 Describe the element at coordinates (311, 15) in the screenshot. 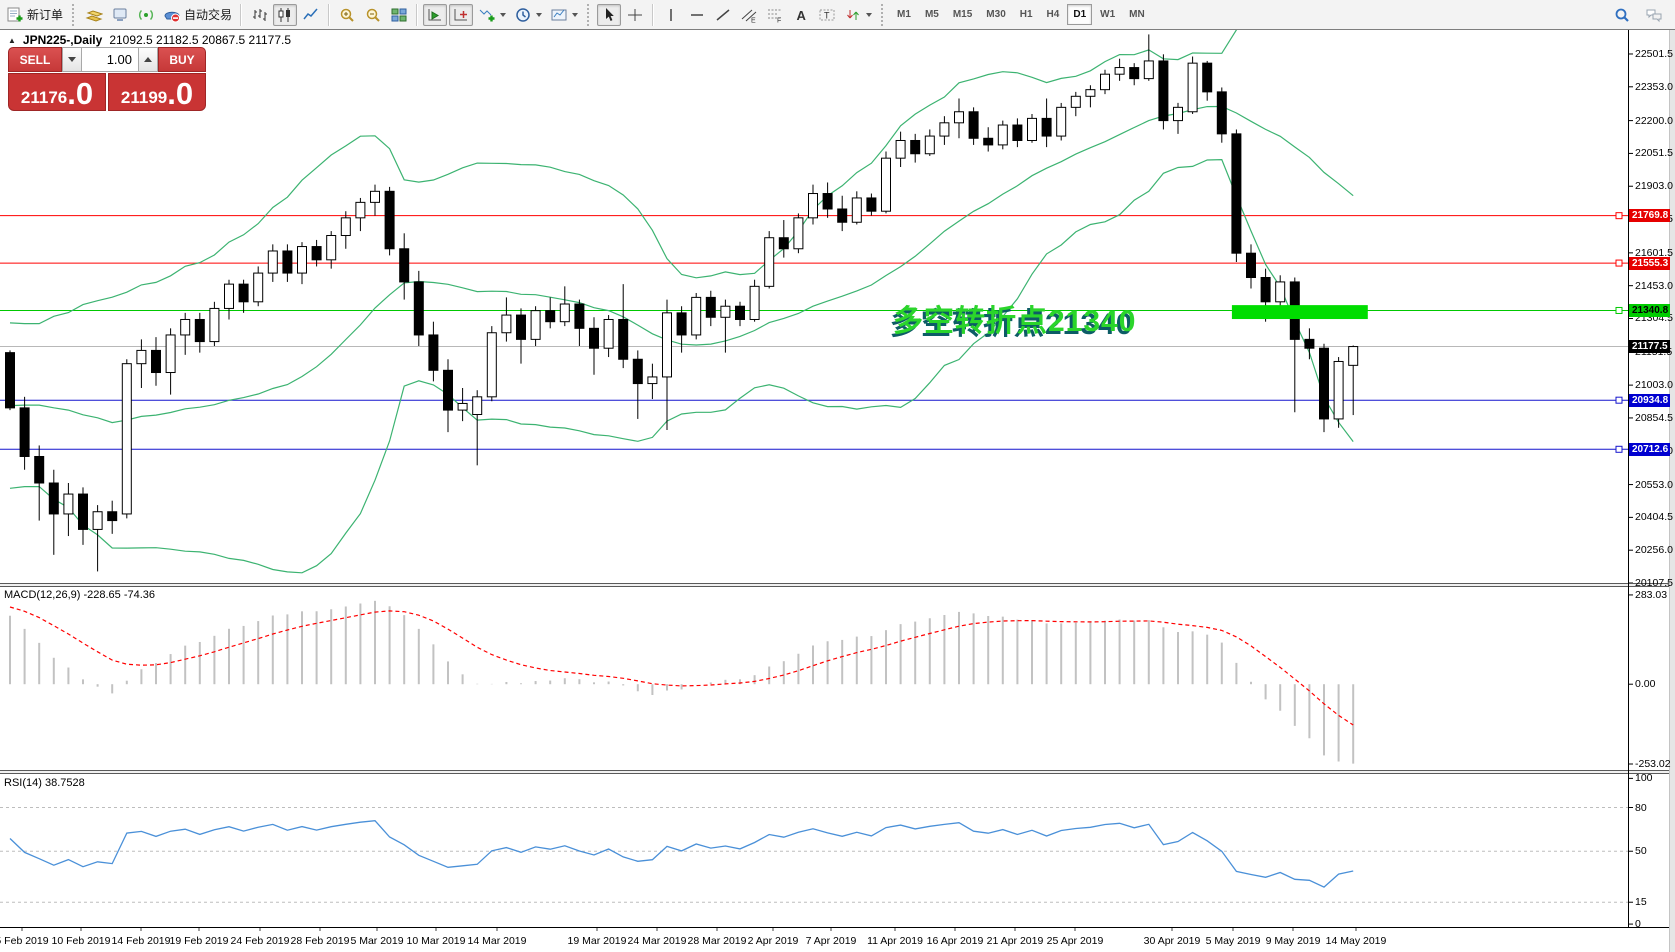

I see `line-chart-button` at that location.